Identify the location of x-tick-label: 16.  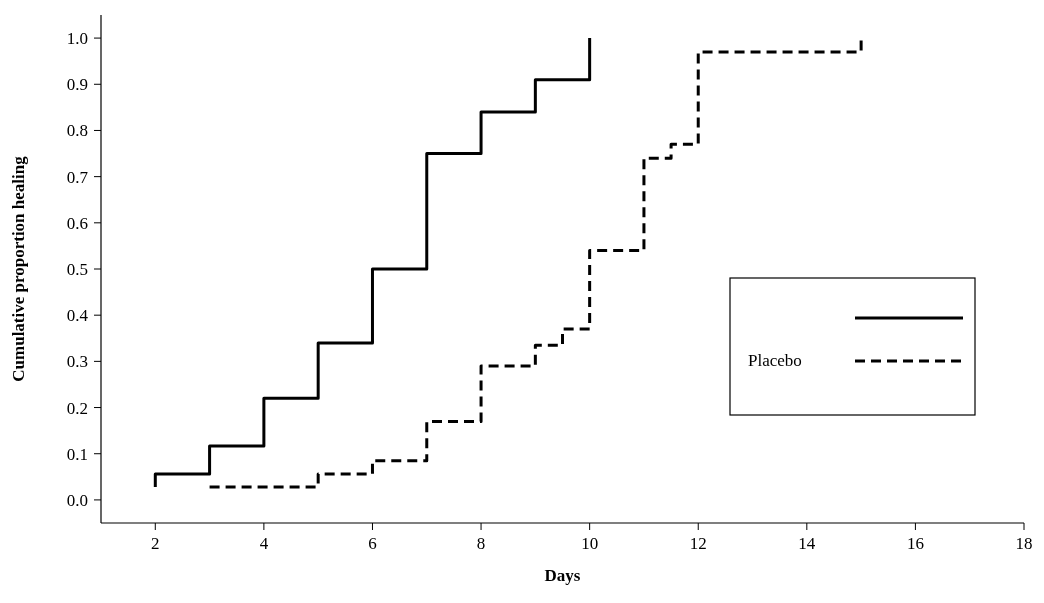
(915, 543).